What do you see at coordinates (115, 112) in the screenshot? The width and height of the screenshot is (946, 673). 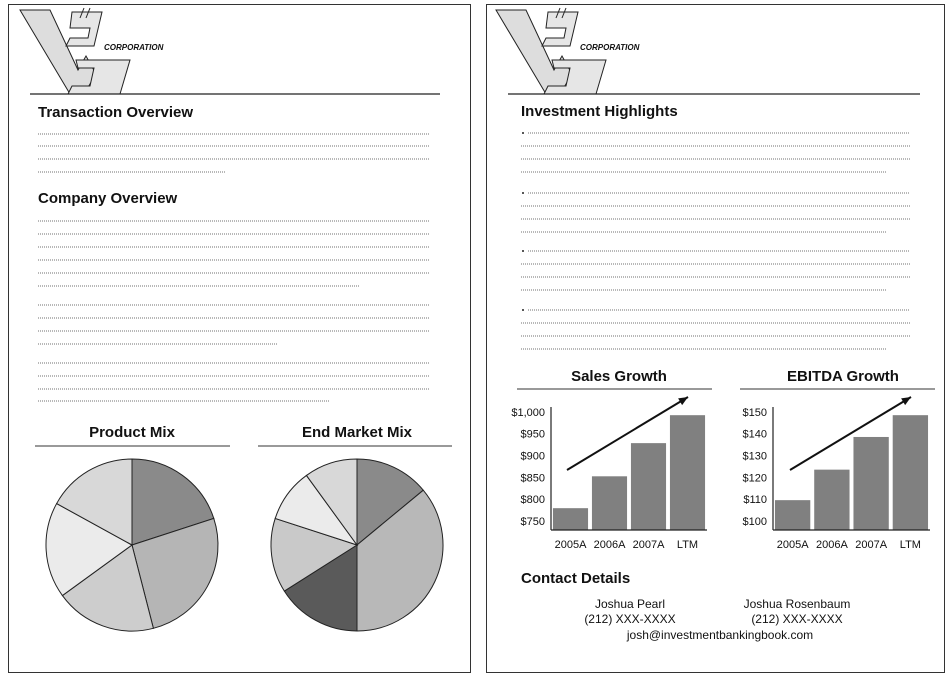 I see `section-title: Transaction Overview` at bounding box center [115, 112].